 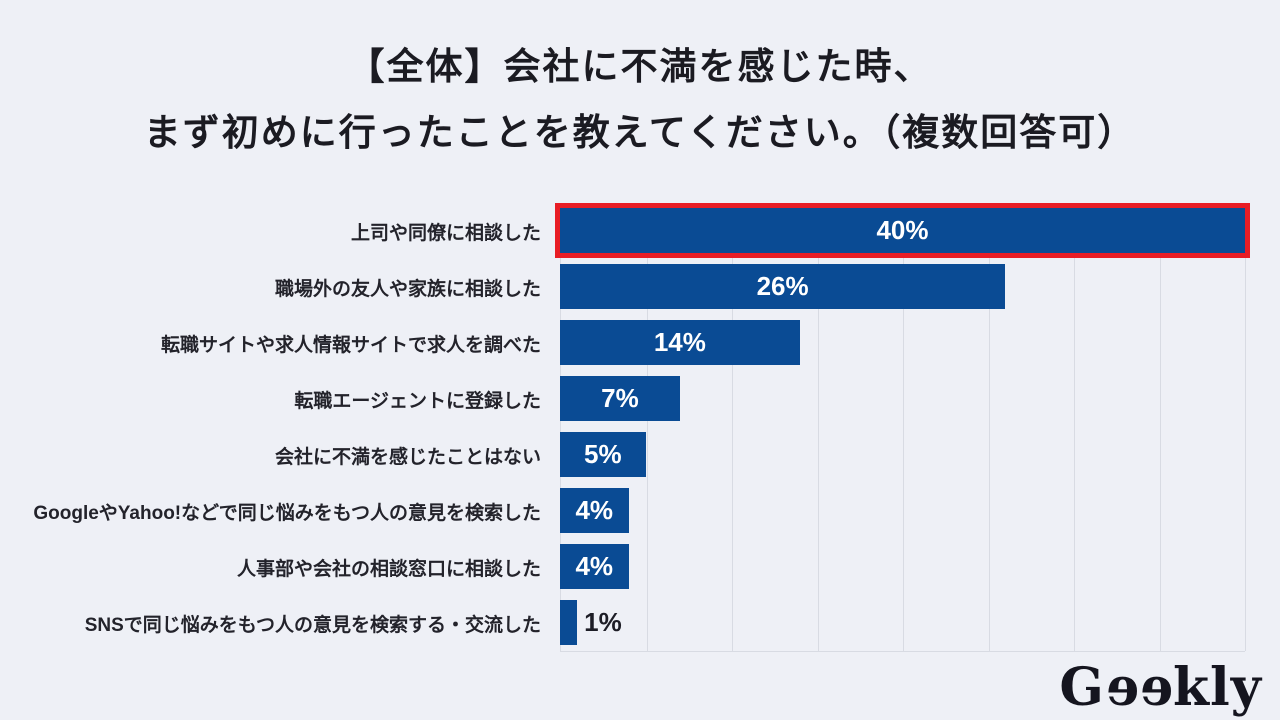 I want to click on value-label: 26%, so click(x=782, y=286).